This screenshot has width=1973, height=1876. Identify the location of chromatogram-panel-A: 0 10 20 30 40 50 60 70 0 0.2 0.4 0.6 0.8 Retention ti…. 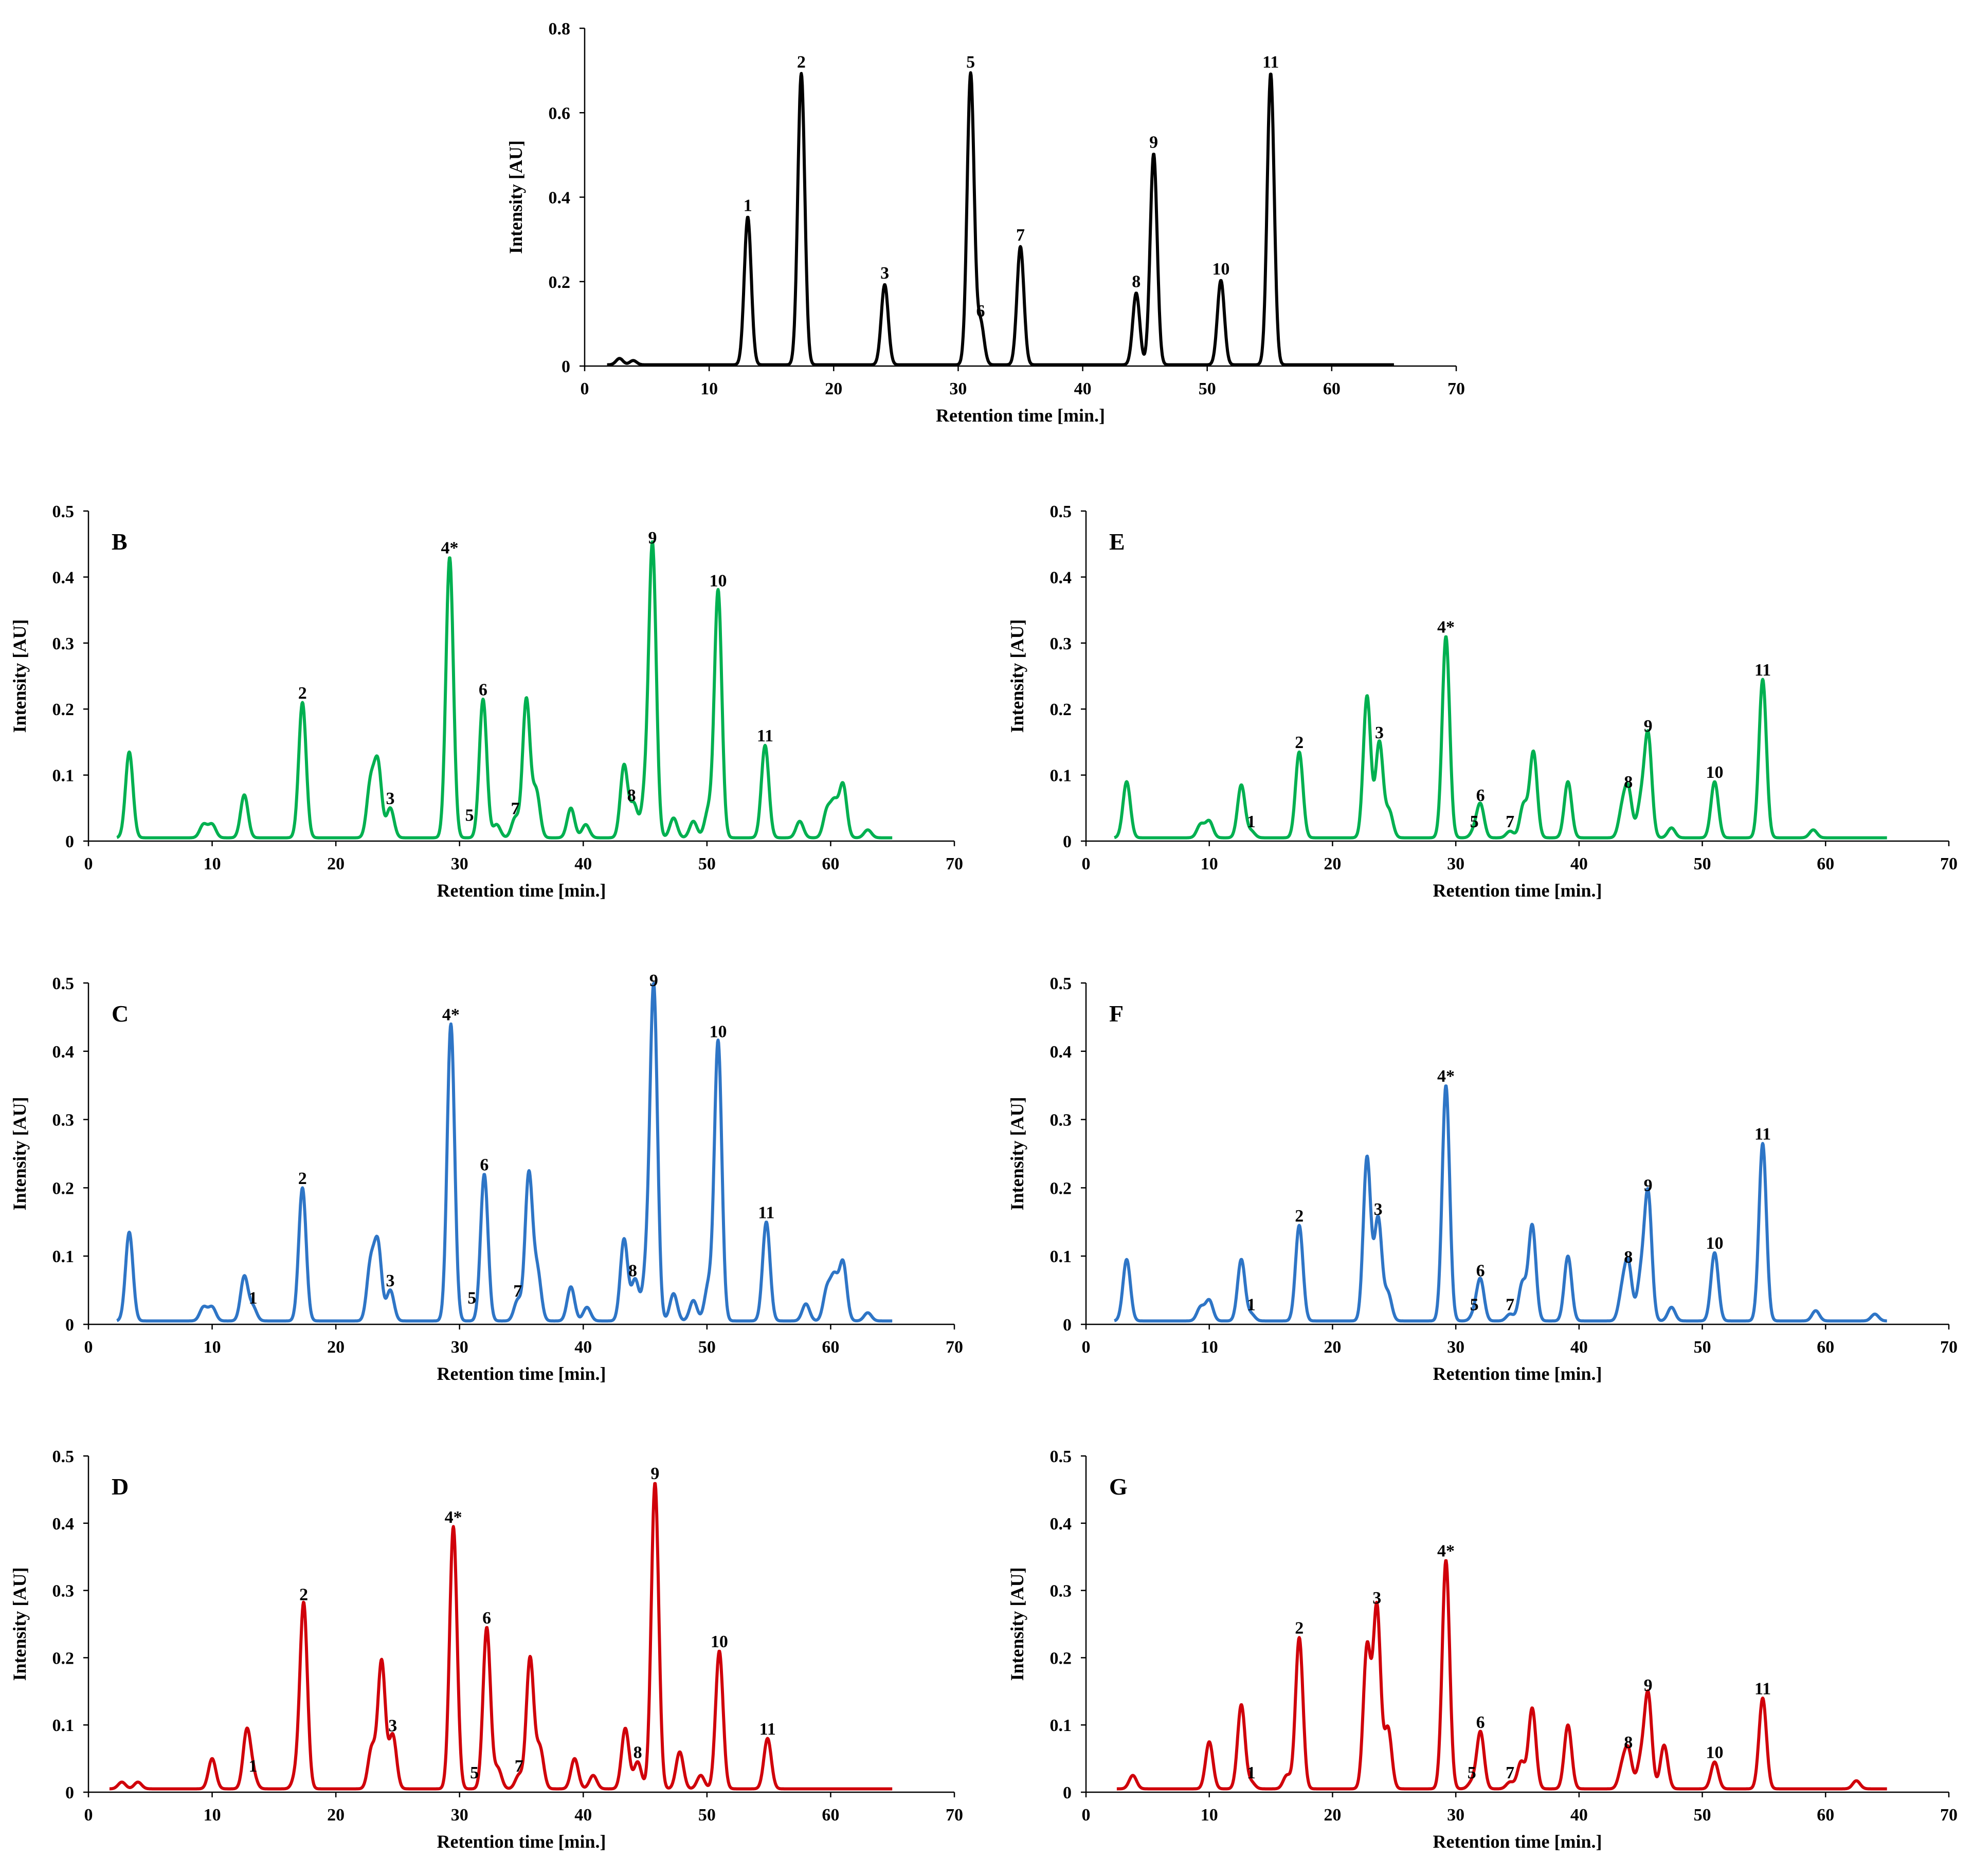
(985, 223).